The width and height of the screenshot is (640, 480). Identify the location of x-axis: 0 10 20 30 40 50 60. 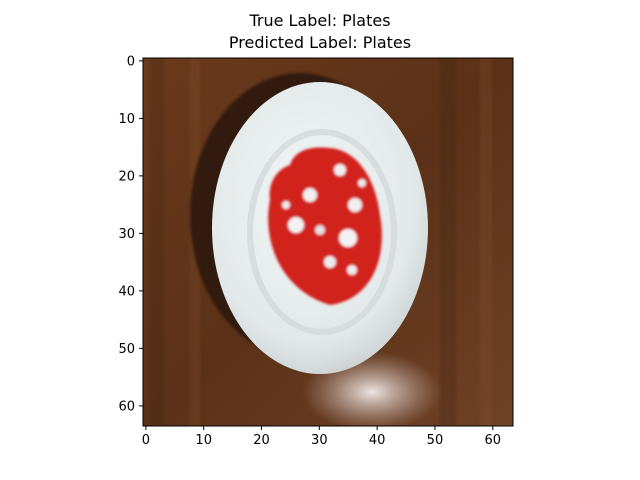
(321, 437).